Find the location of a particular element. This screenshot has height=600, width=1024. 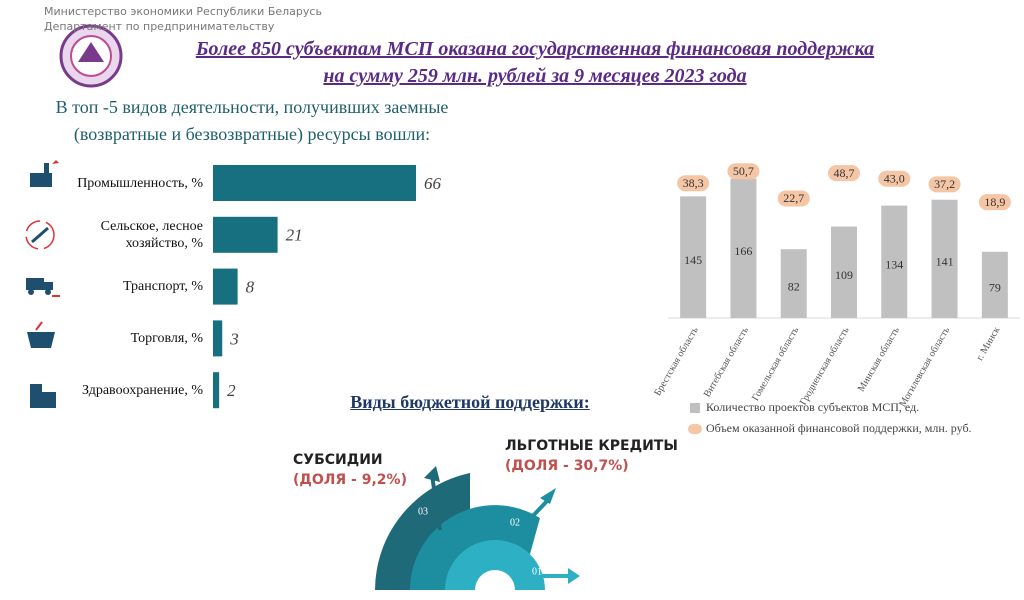

value-label: 141 is located at coordinates (945, 262).